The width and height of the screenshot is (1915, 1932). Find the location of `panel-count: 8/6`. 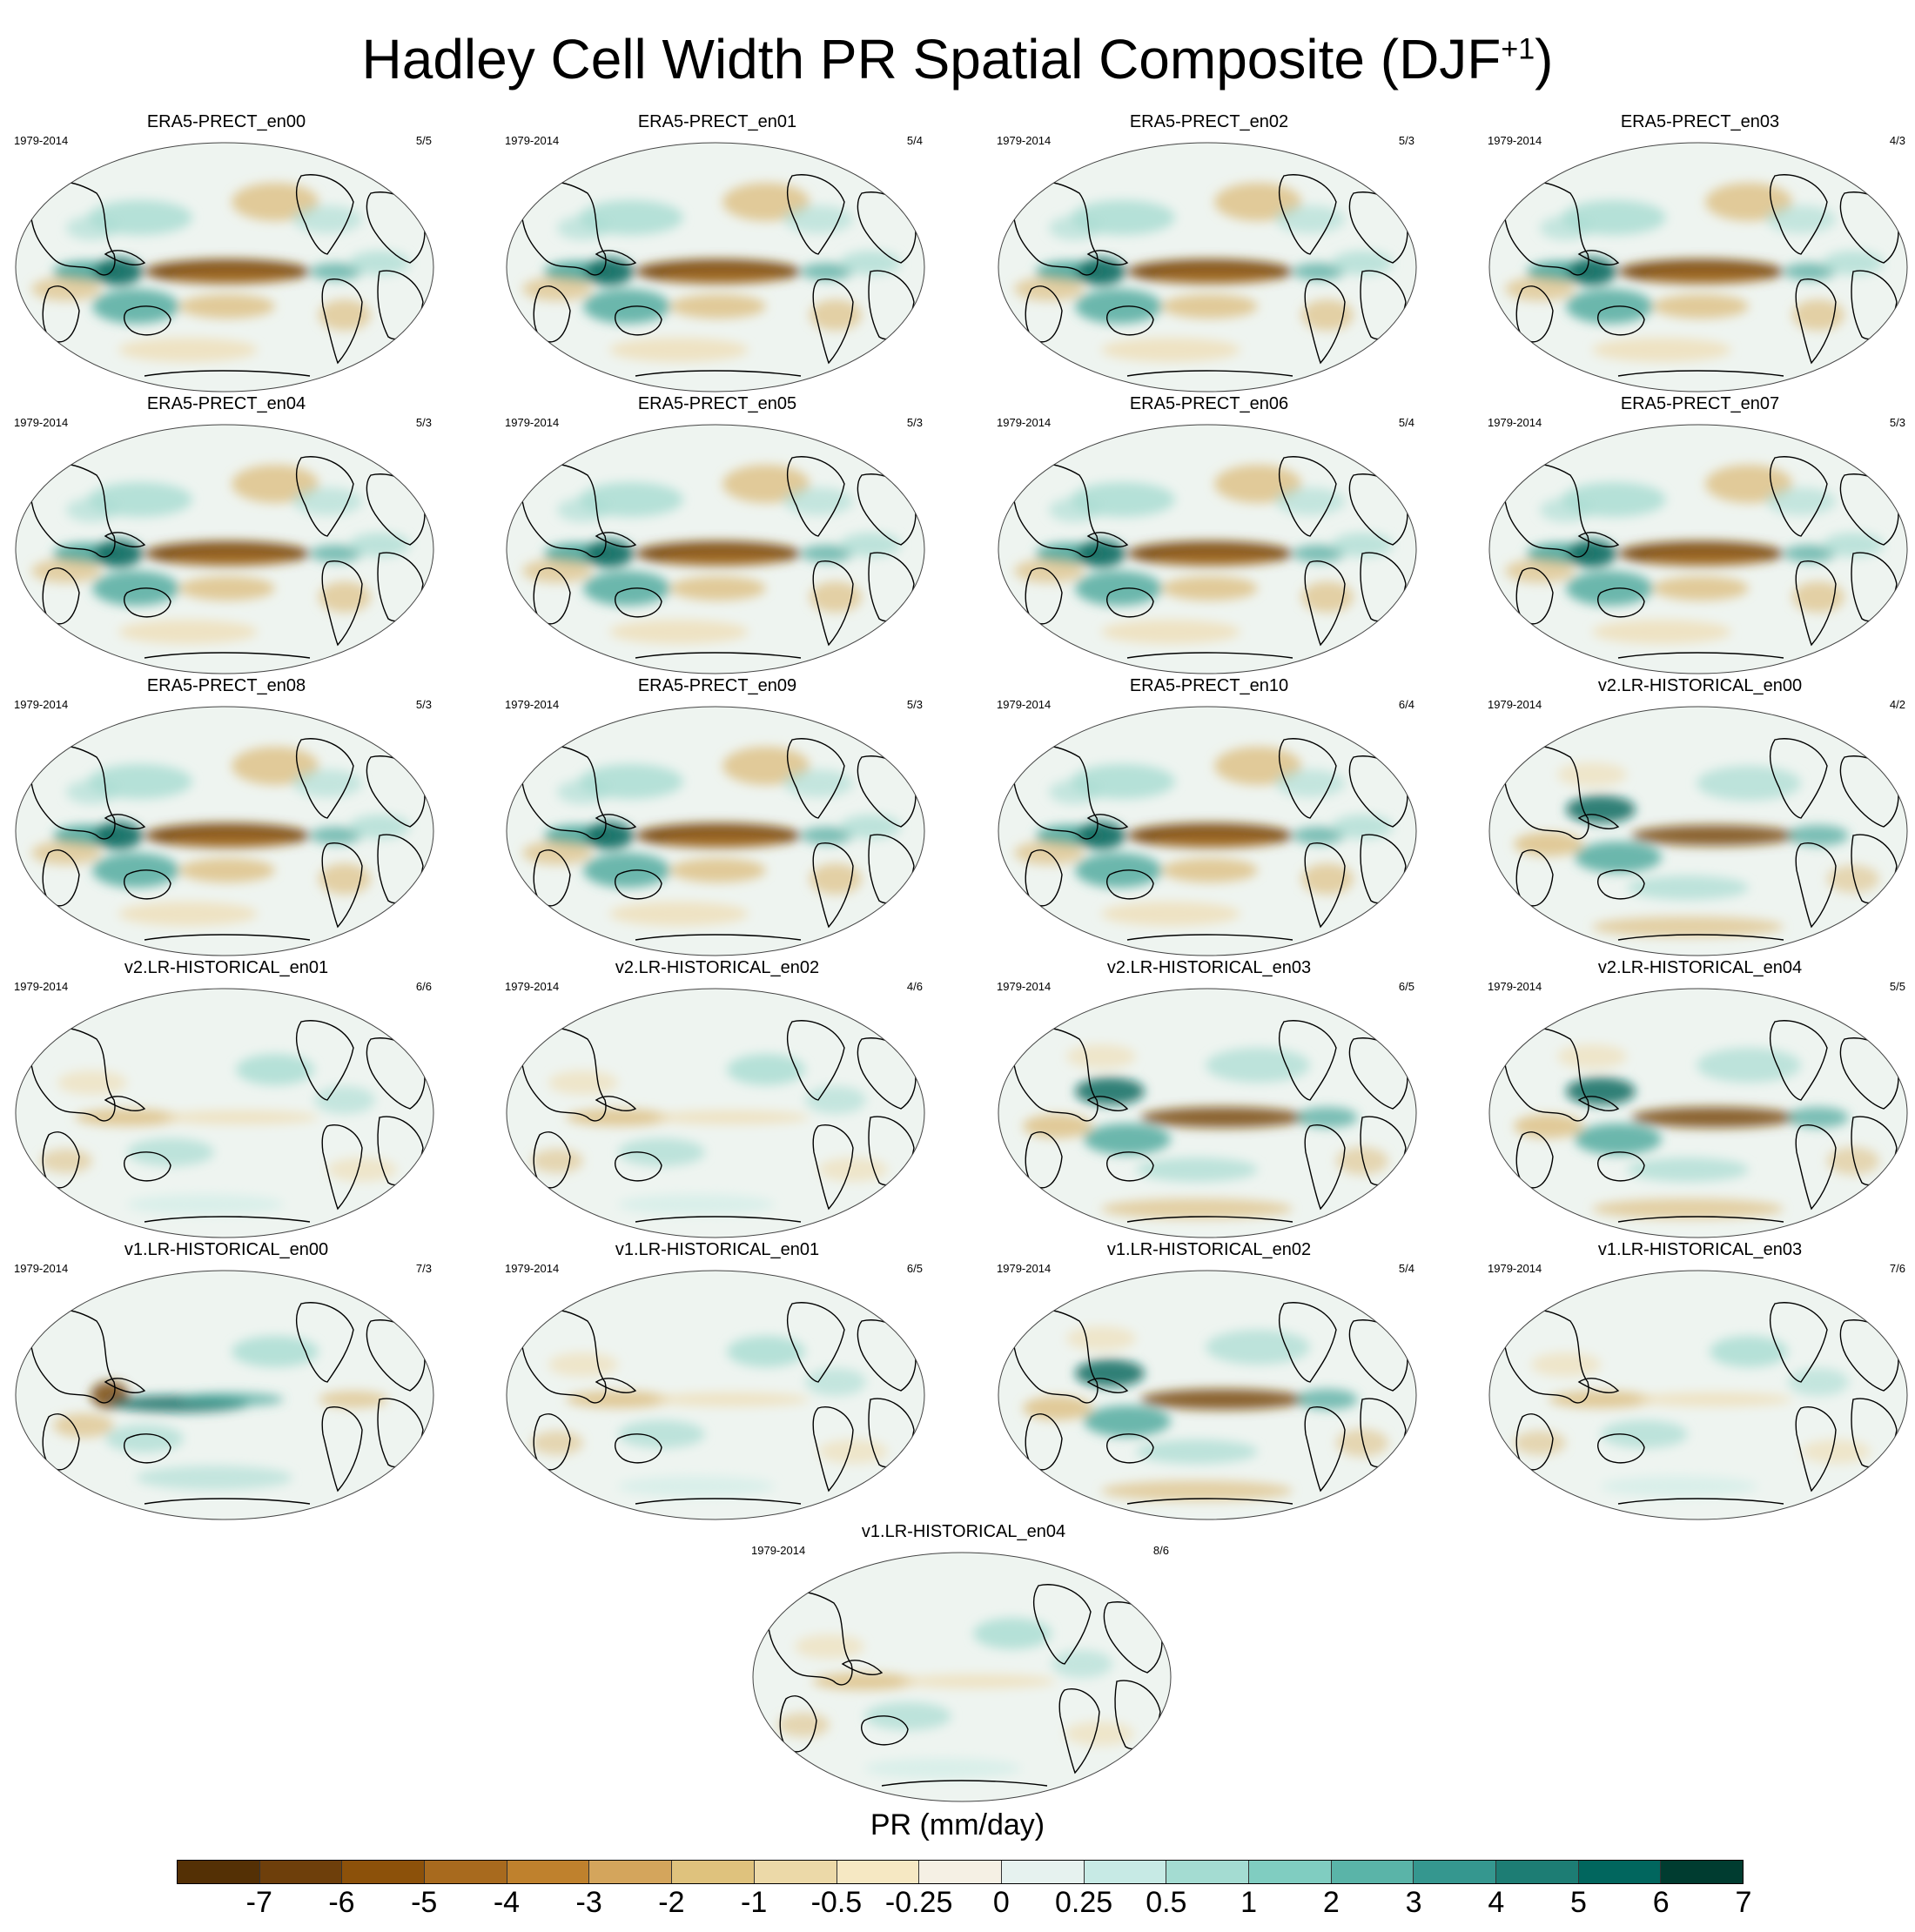

panel-count: 8/6 is located at coordinates (1160, 1550).